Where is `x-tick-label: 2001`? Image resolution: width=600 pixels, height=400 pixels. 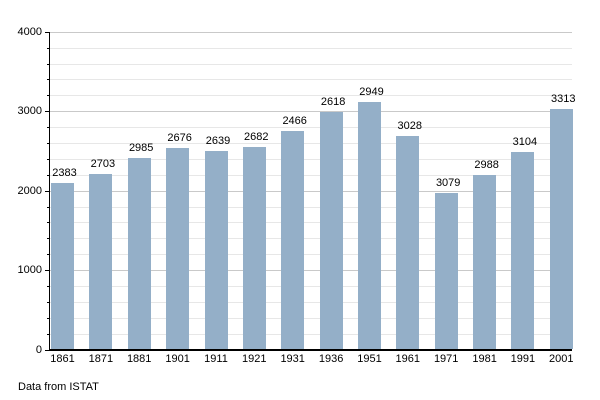 x-tick-label: 2001 is located at coordinates (561, 358).